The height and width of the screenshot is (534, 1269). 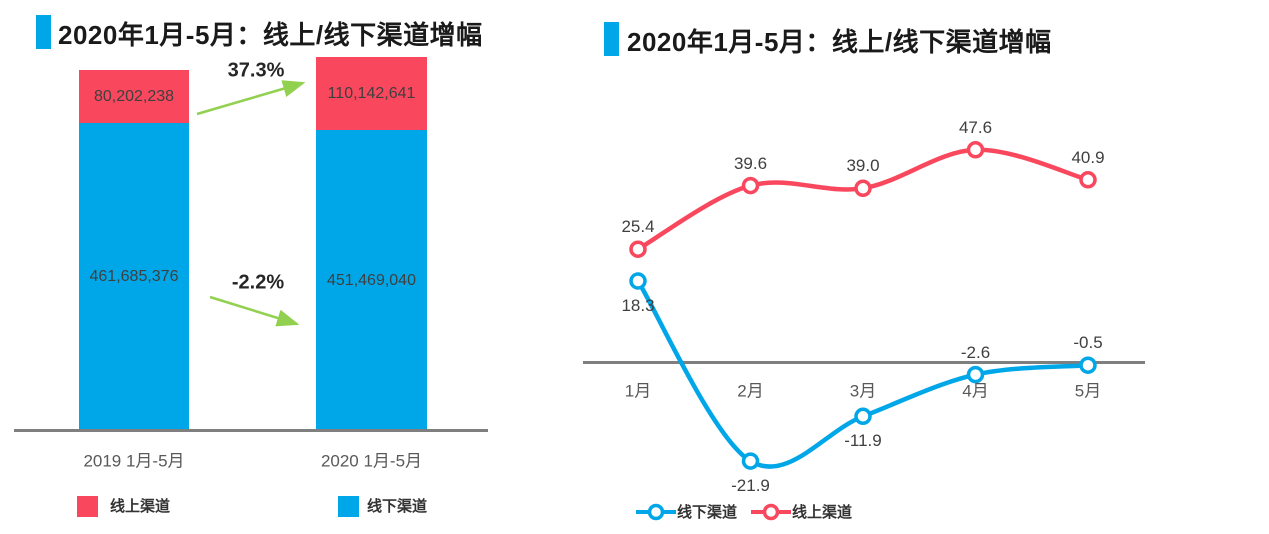 I want to click on offline-bar-segment: 451,469,040, so click(x=371, y=280).